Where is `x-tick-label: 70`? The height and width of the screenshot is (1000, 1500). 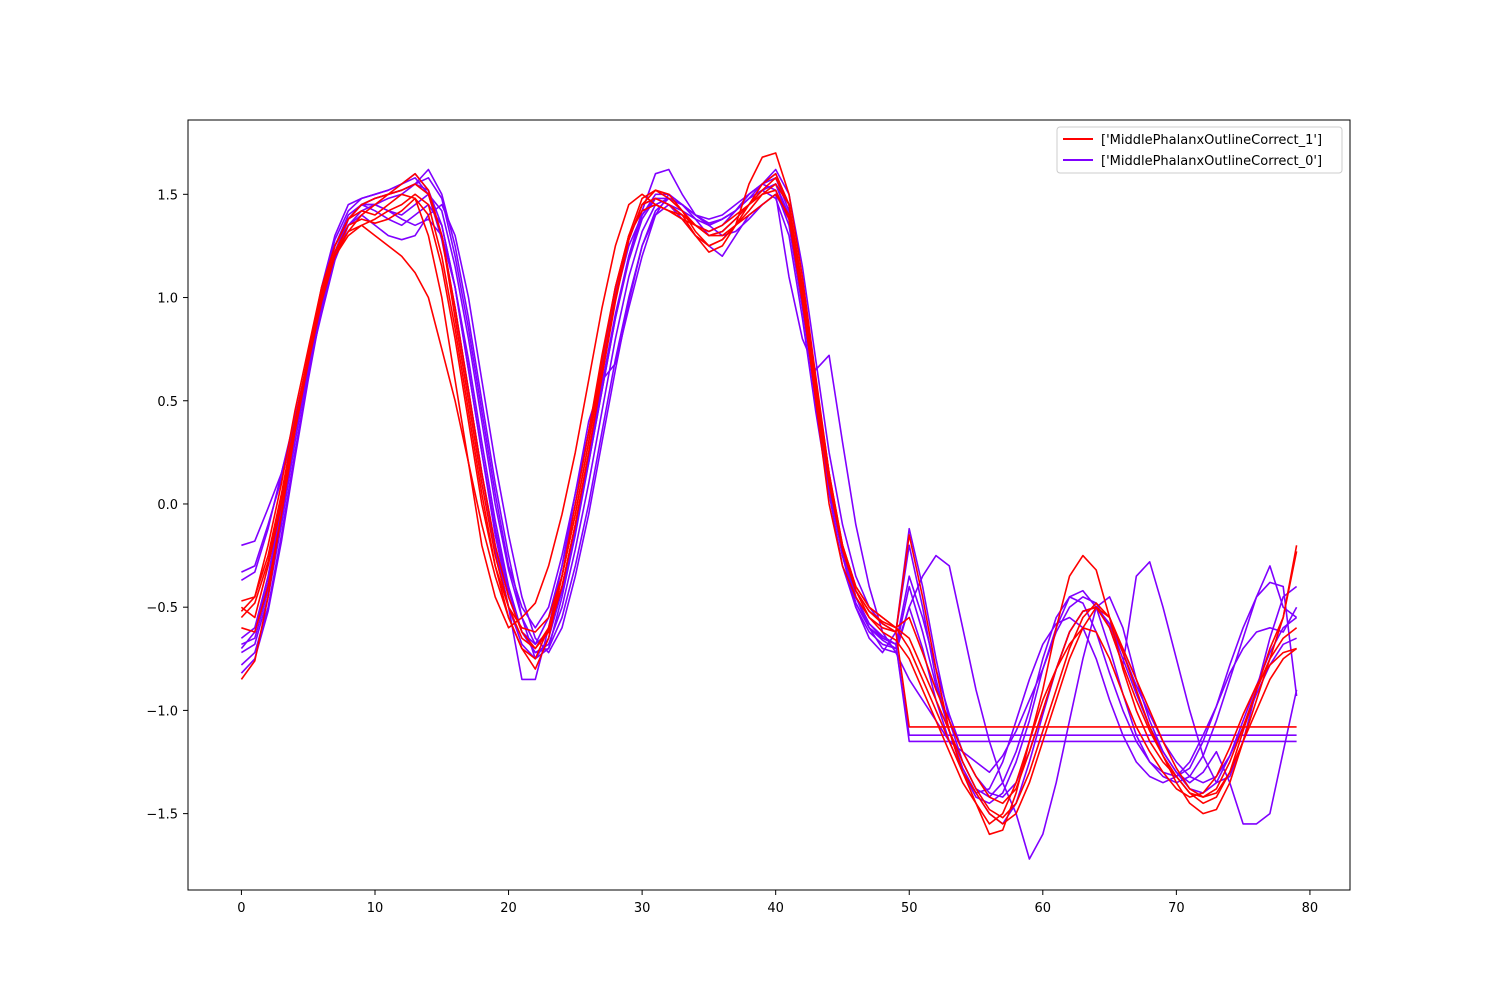 x-tick-label: 70 is located at coordinates (1176, 908).